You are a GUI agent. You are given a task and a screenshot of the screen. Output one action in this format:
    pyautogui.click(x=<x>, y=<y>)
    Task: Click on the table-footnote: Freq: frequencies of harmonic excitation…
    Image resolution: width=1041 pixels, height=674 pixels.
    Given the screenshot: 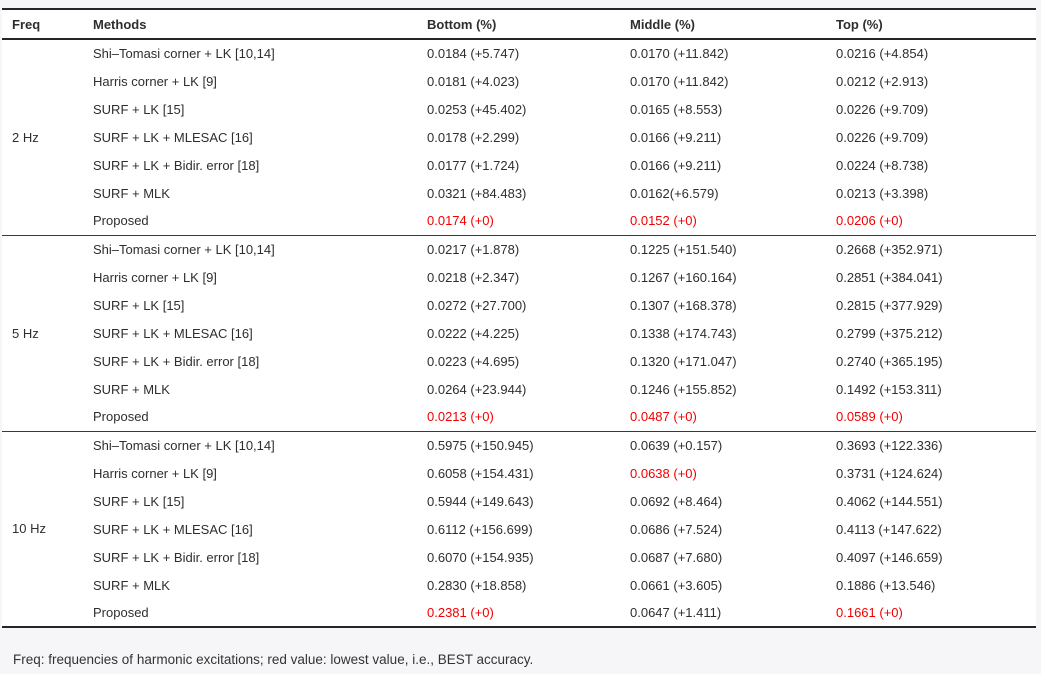 What is the action you would take?
    pyautogui.click(x=273, y=659)
    